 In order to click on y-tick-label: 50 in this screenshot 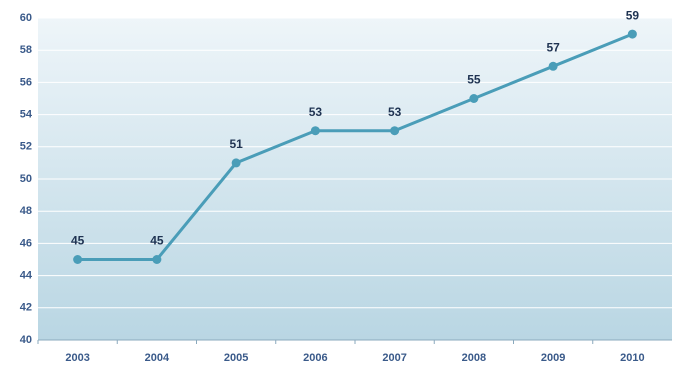, I will do `click(26, 179)`.